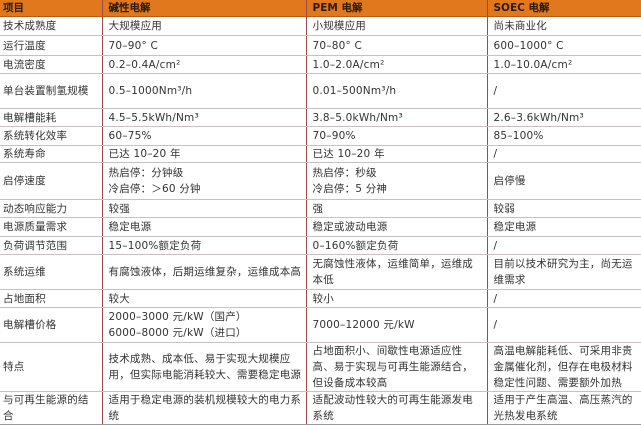 The height and width of the screenshot is (425, 641). What do you see at coordinates (203, 26) in the screenshot?
I see `cell-alkaline: 大规模应用` at bounding box center [203, 26].